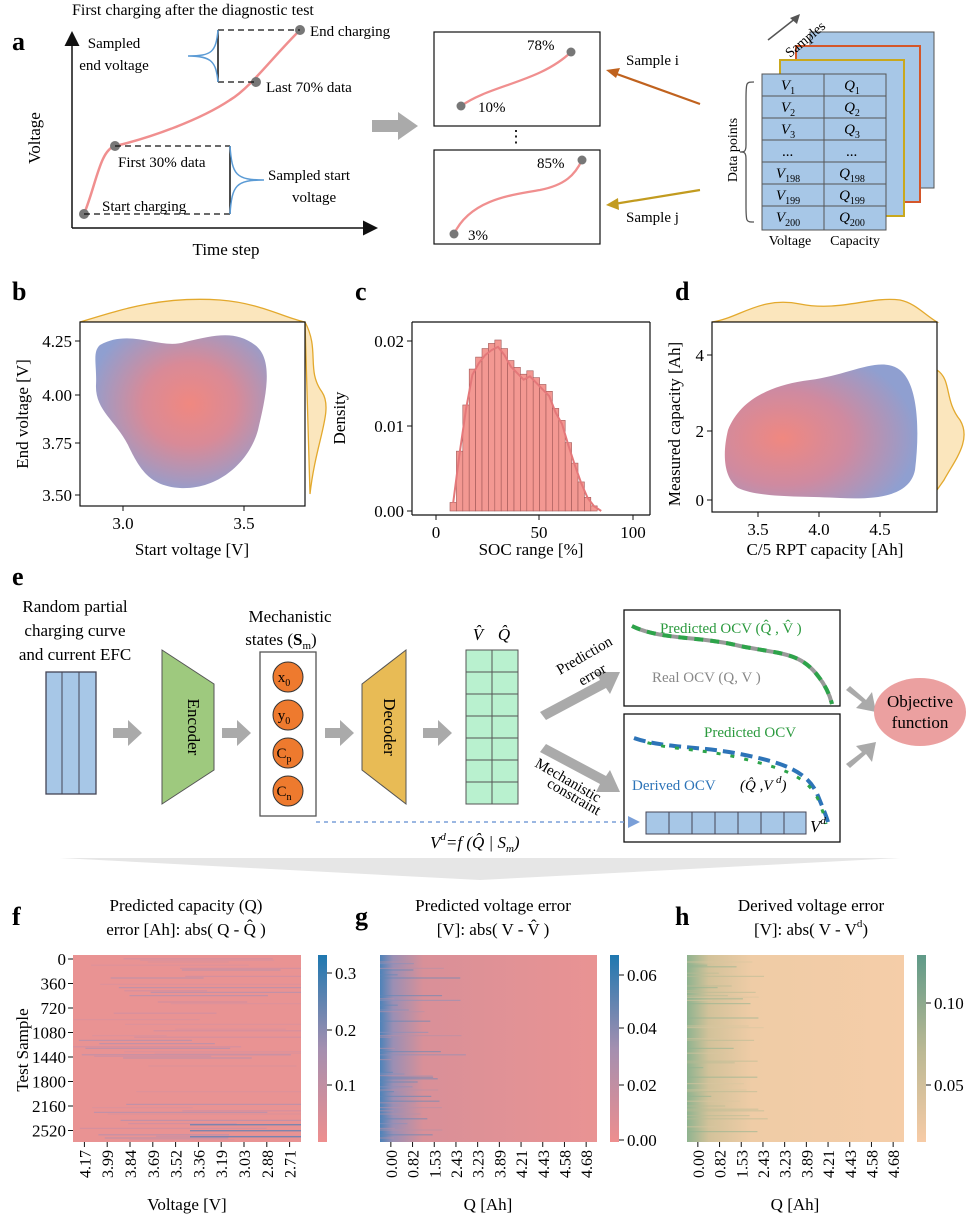 The width and height of the screenshot is (968, 1218). I want to click on c-kde-line, so click(527, 428).